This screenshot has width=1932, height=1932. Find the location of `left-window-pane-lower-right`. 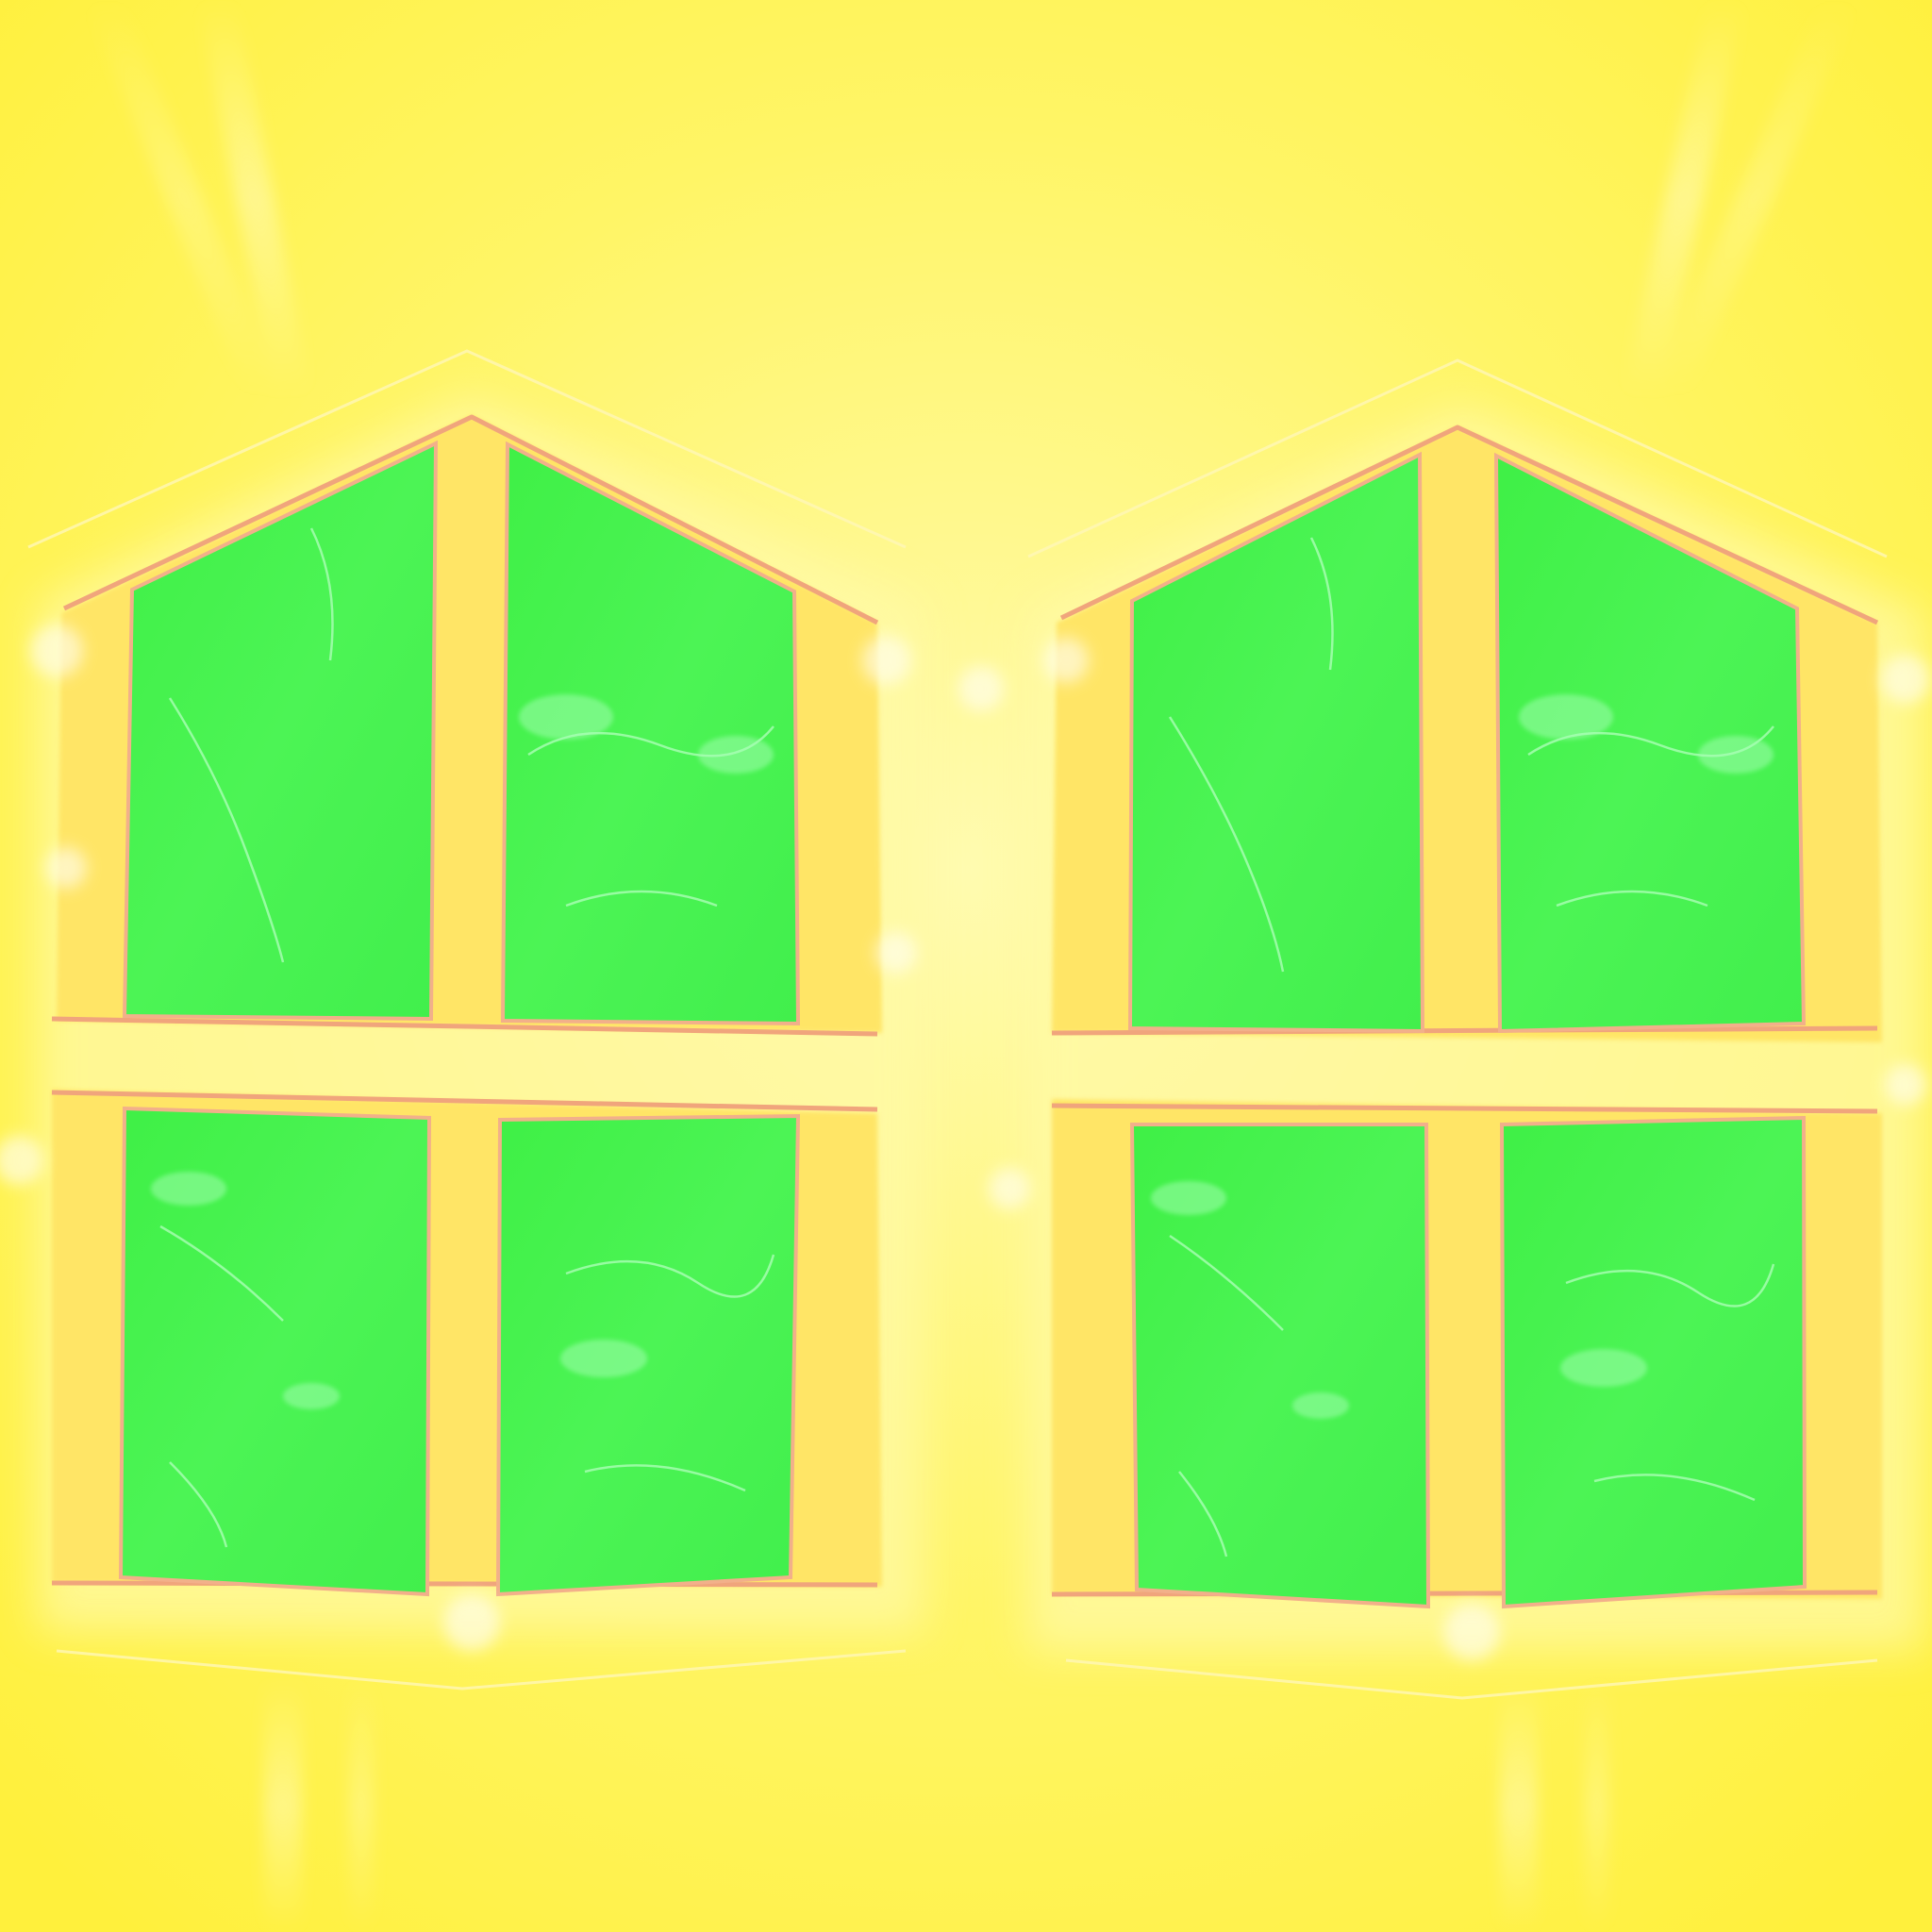

left-window-pane-lower-right is located at coordinates (648, 1355).